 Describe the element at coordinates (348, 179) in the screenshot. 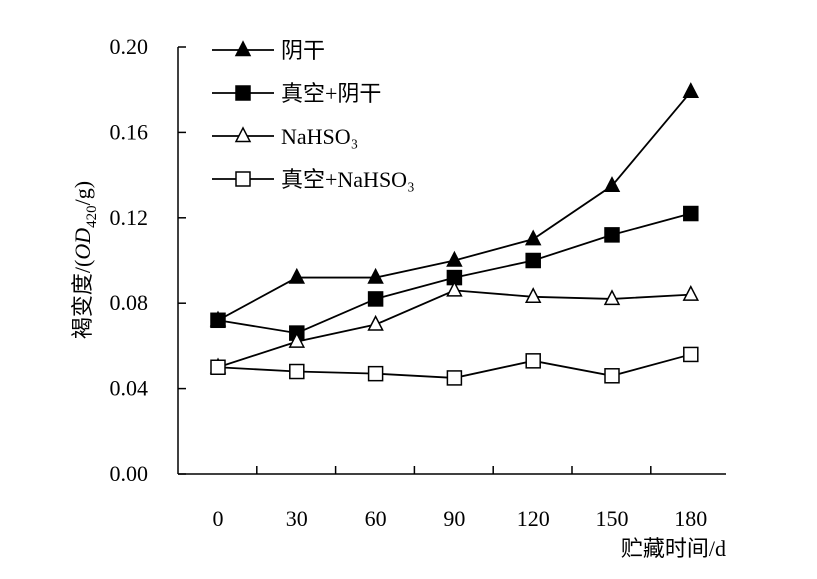

I see `legend-label: 真空+NaHSO₃` at that location.